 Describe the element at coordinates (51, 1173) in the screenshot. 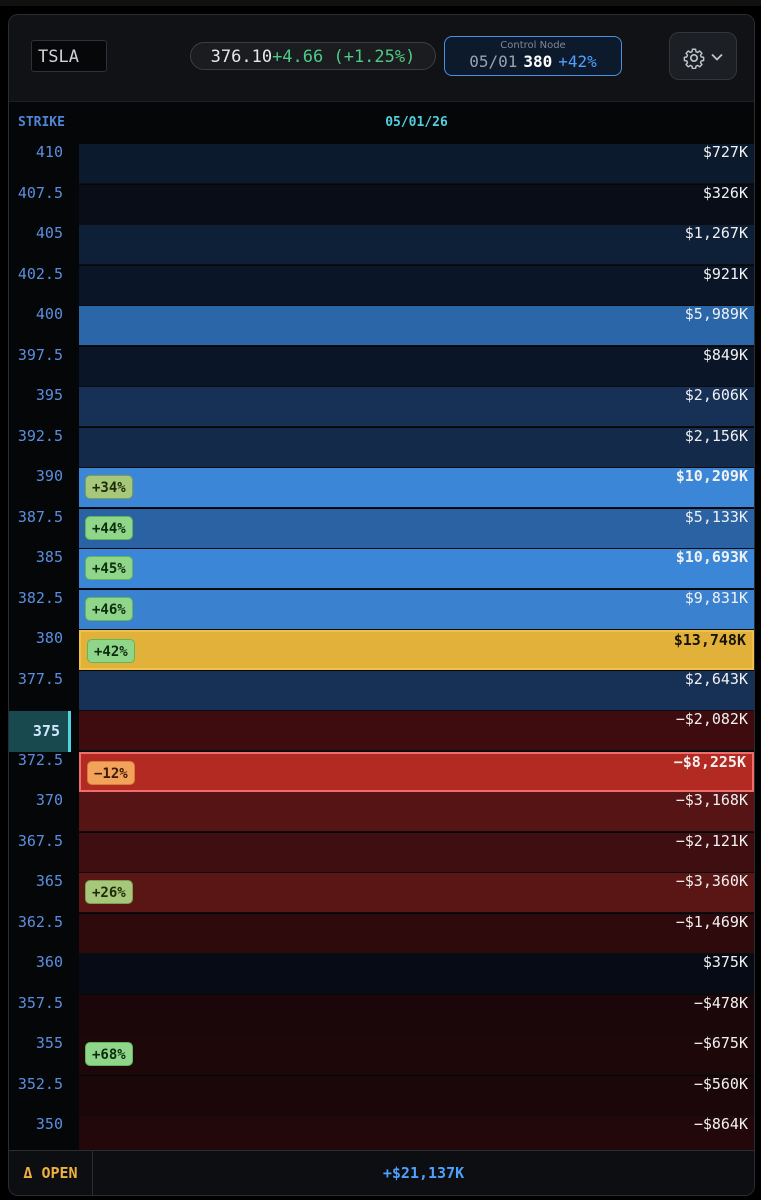

I see `delta-open-label: Δ OPEN` at that location.